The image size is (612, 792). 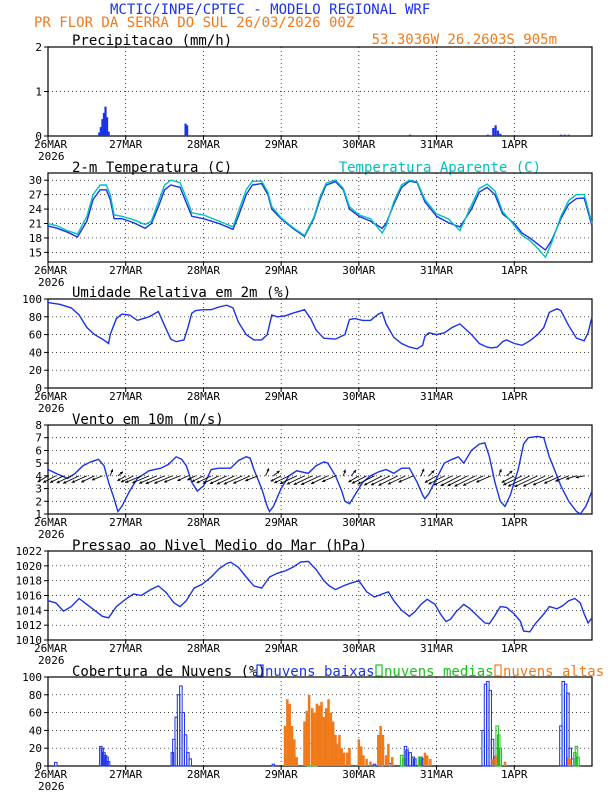 I want to click on wind-xtick-label: 28MAR, so click(x=203, y=522).